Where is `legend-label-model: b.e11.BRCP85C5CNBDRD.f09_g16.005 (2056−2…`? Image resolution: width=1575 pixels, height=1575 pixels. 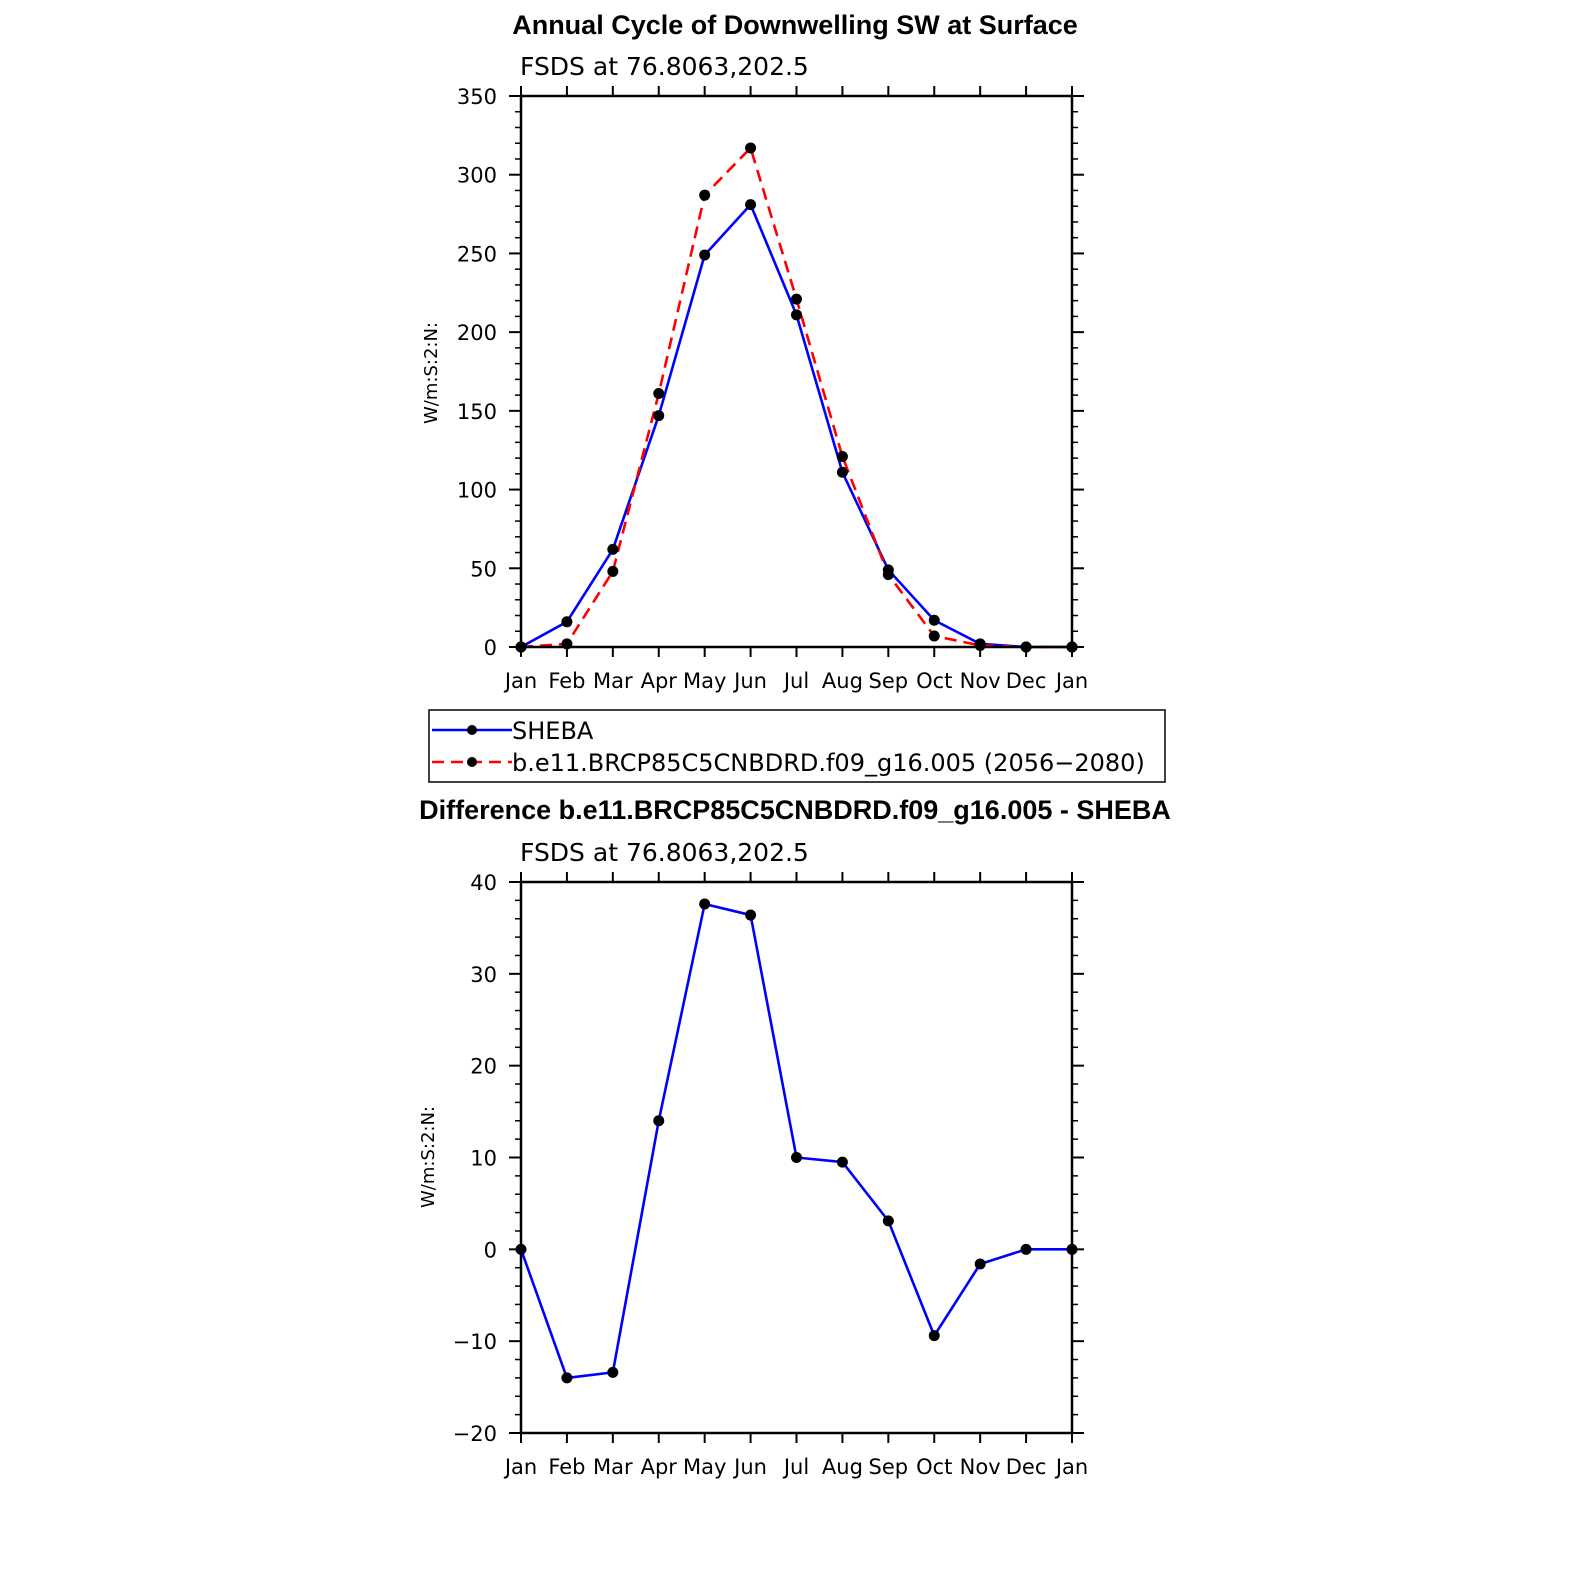 legend-label-model: b.e11.BRCP85C5CNBDRD.f09_g16.005 (2056−2… is located at coordinates (828, 763).